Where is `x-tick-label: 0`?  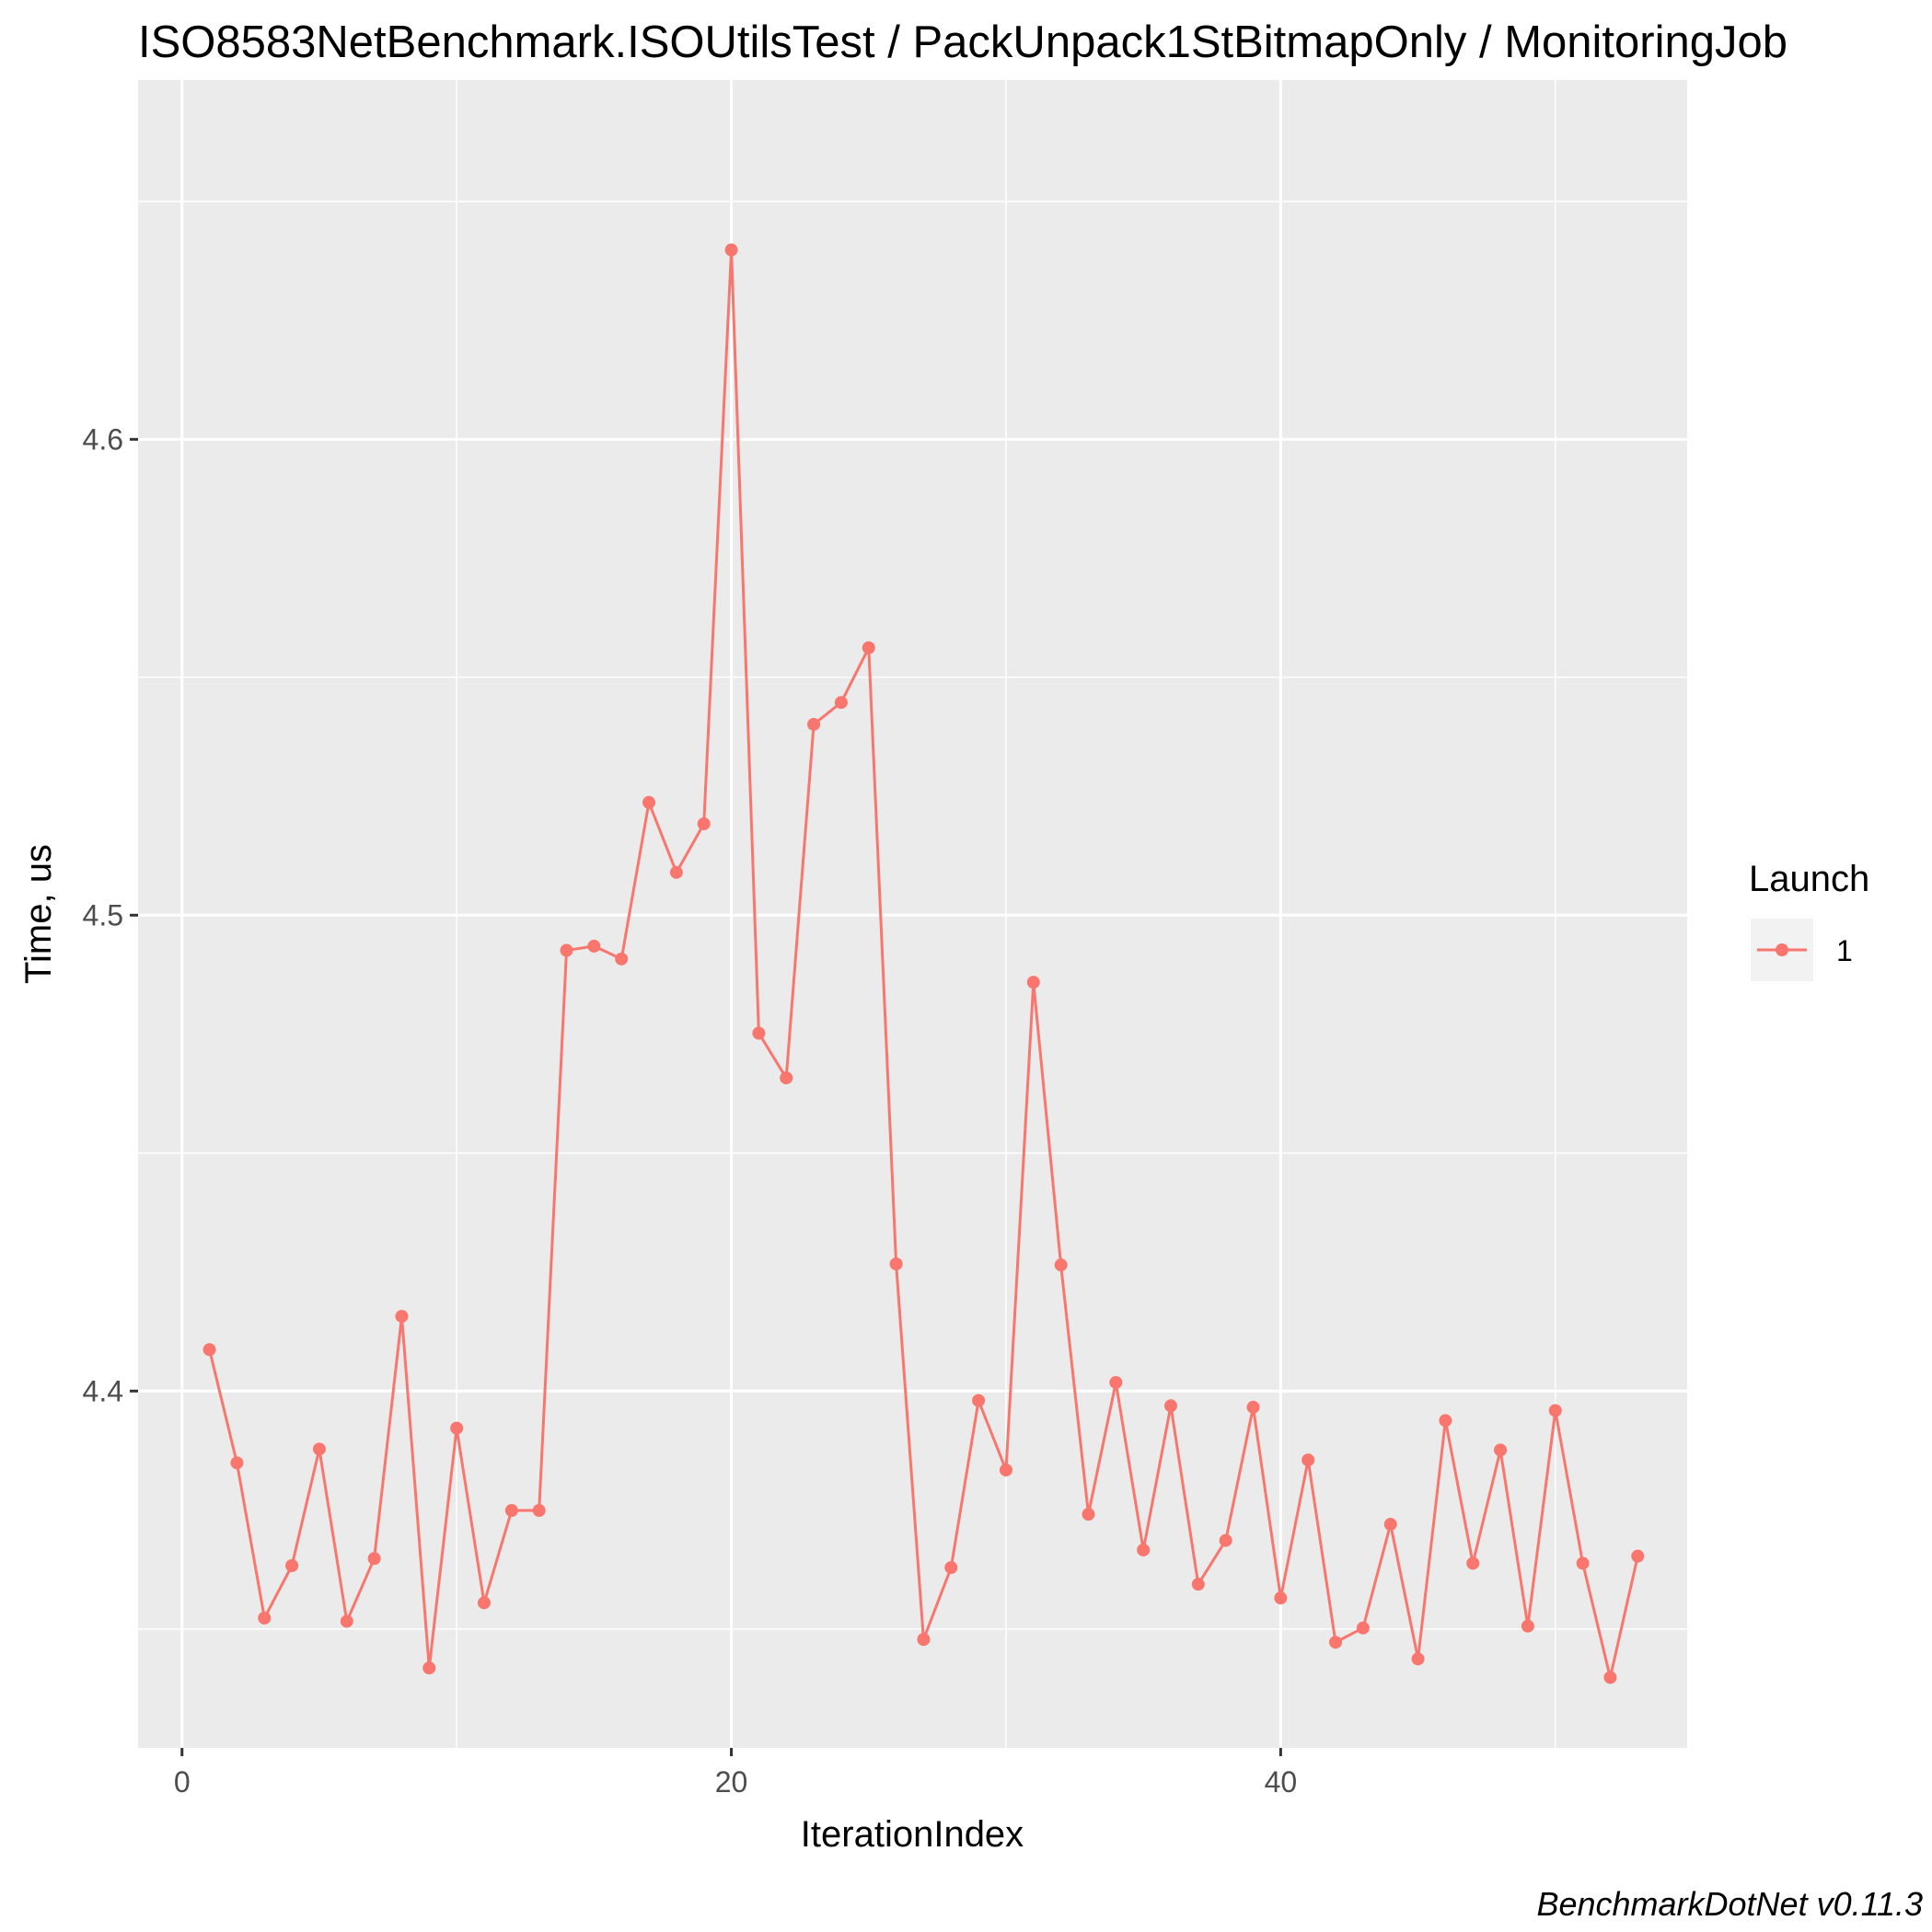
x-tick-label: 0 is located at coordinates (183, 1782).